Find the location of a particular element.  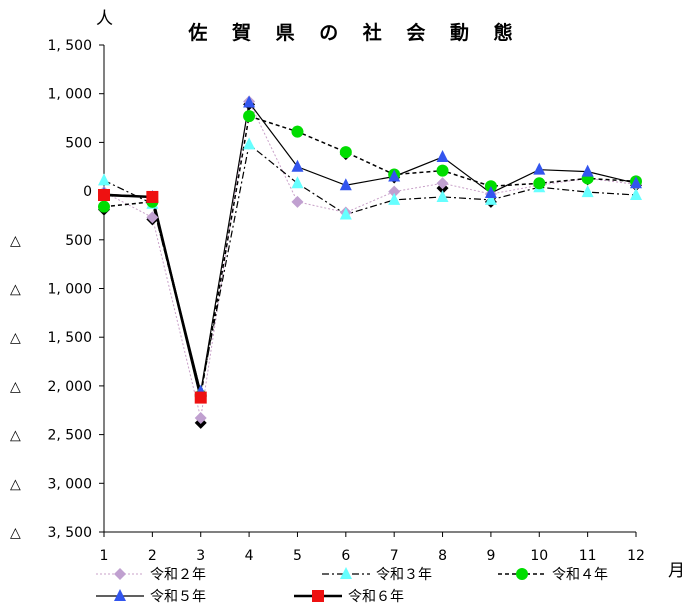

y-tick-label: 2, 500 is located at coordinates (69, 436).